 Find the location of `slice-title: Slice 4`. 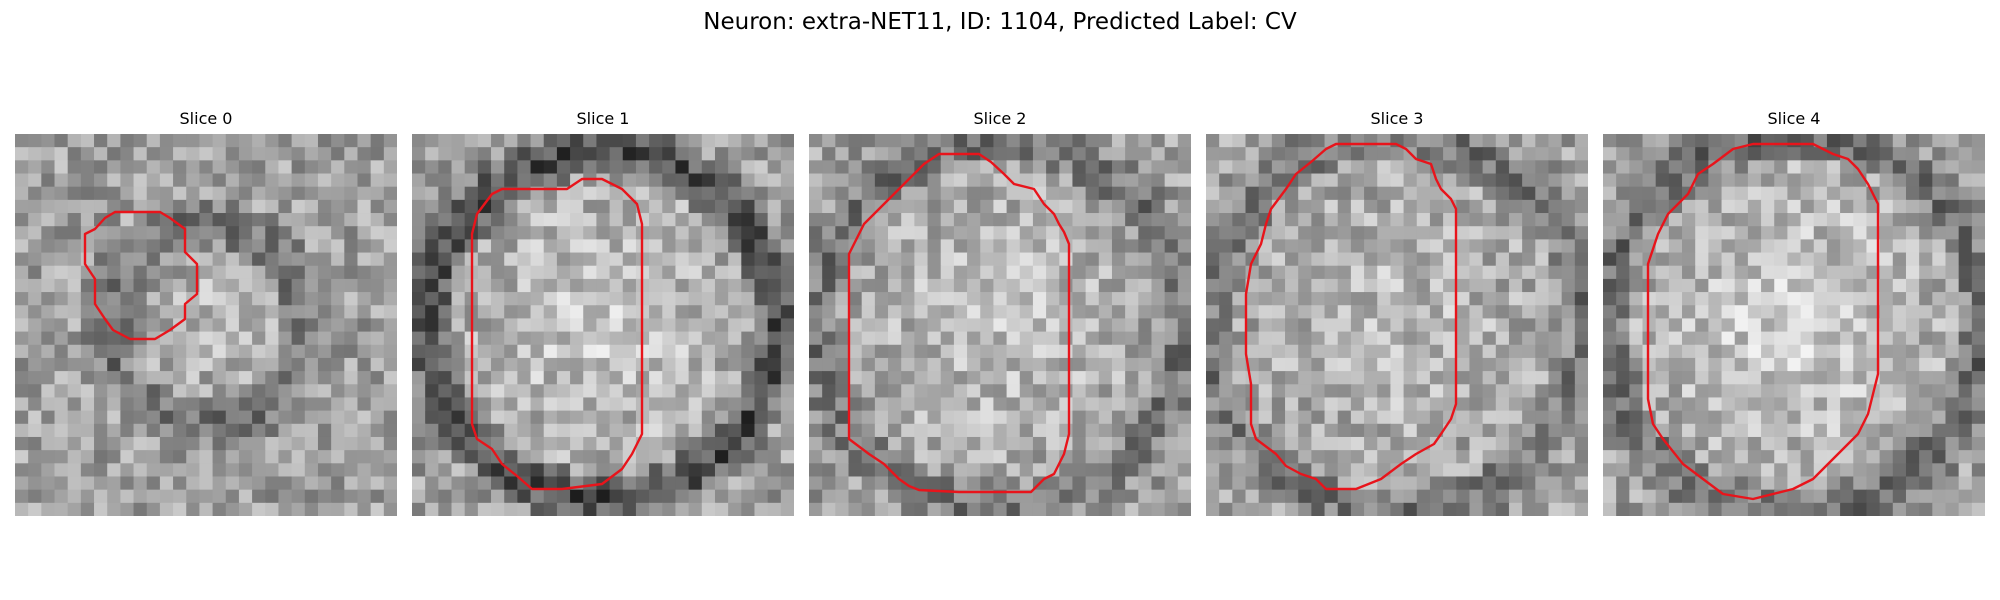

slice-title: Slice 4 is located at coordinates (1794, 118).